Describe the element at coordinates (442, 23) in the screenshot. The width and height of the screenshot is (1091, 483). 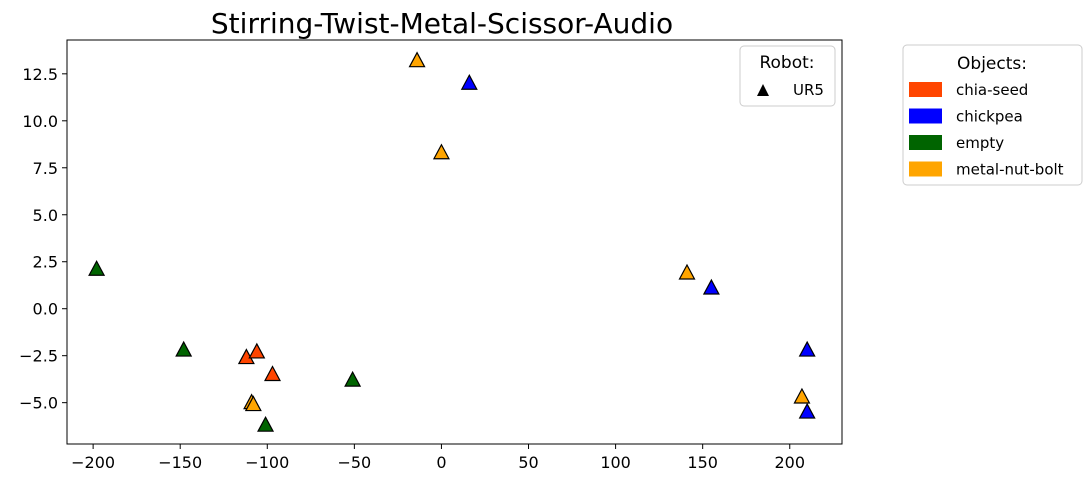
I see `chart-title: Stirring-Twist-Metal-Scissor-Audio` at that location.